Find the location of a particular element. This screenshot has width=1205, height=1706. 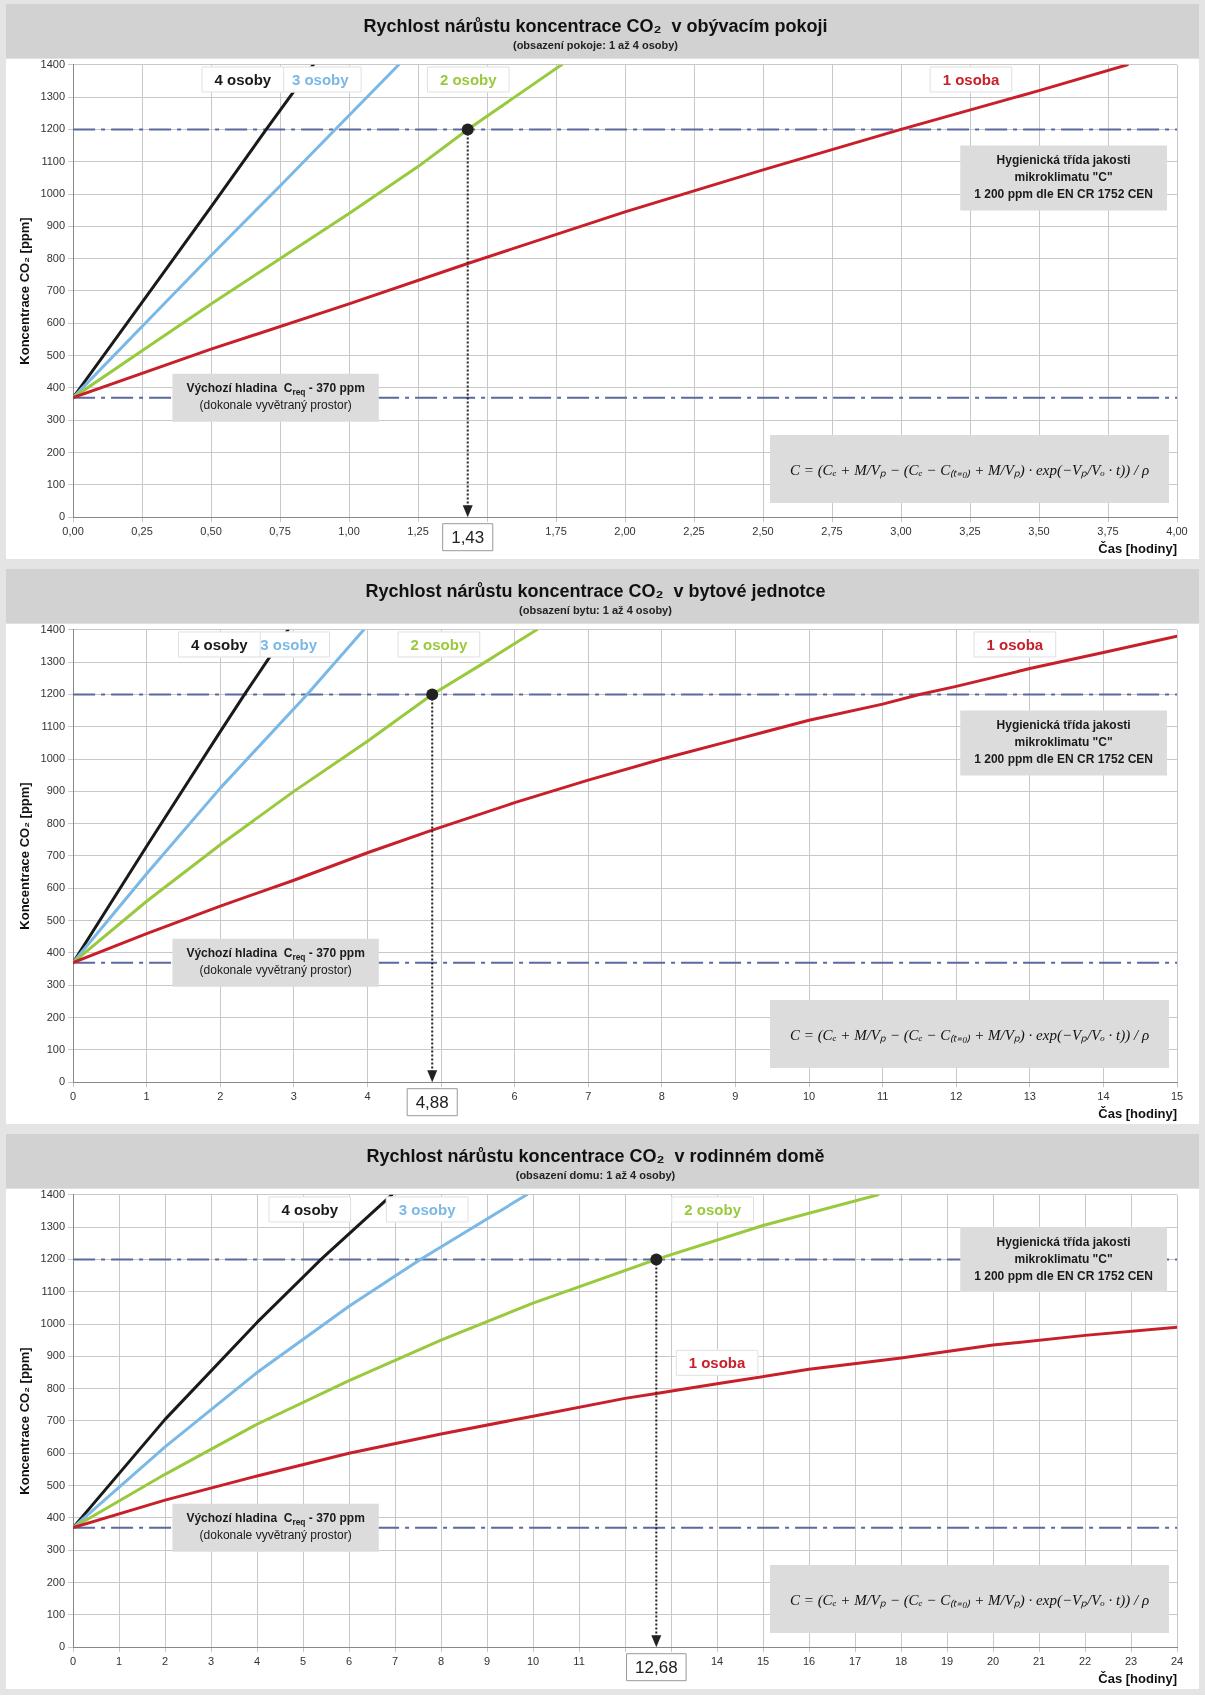

x-tick-label: 4,00 is located at coordinates (1177, 530).